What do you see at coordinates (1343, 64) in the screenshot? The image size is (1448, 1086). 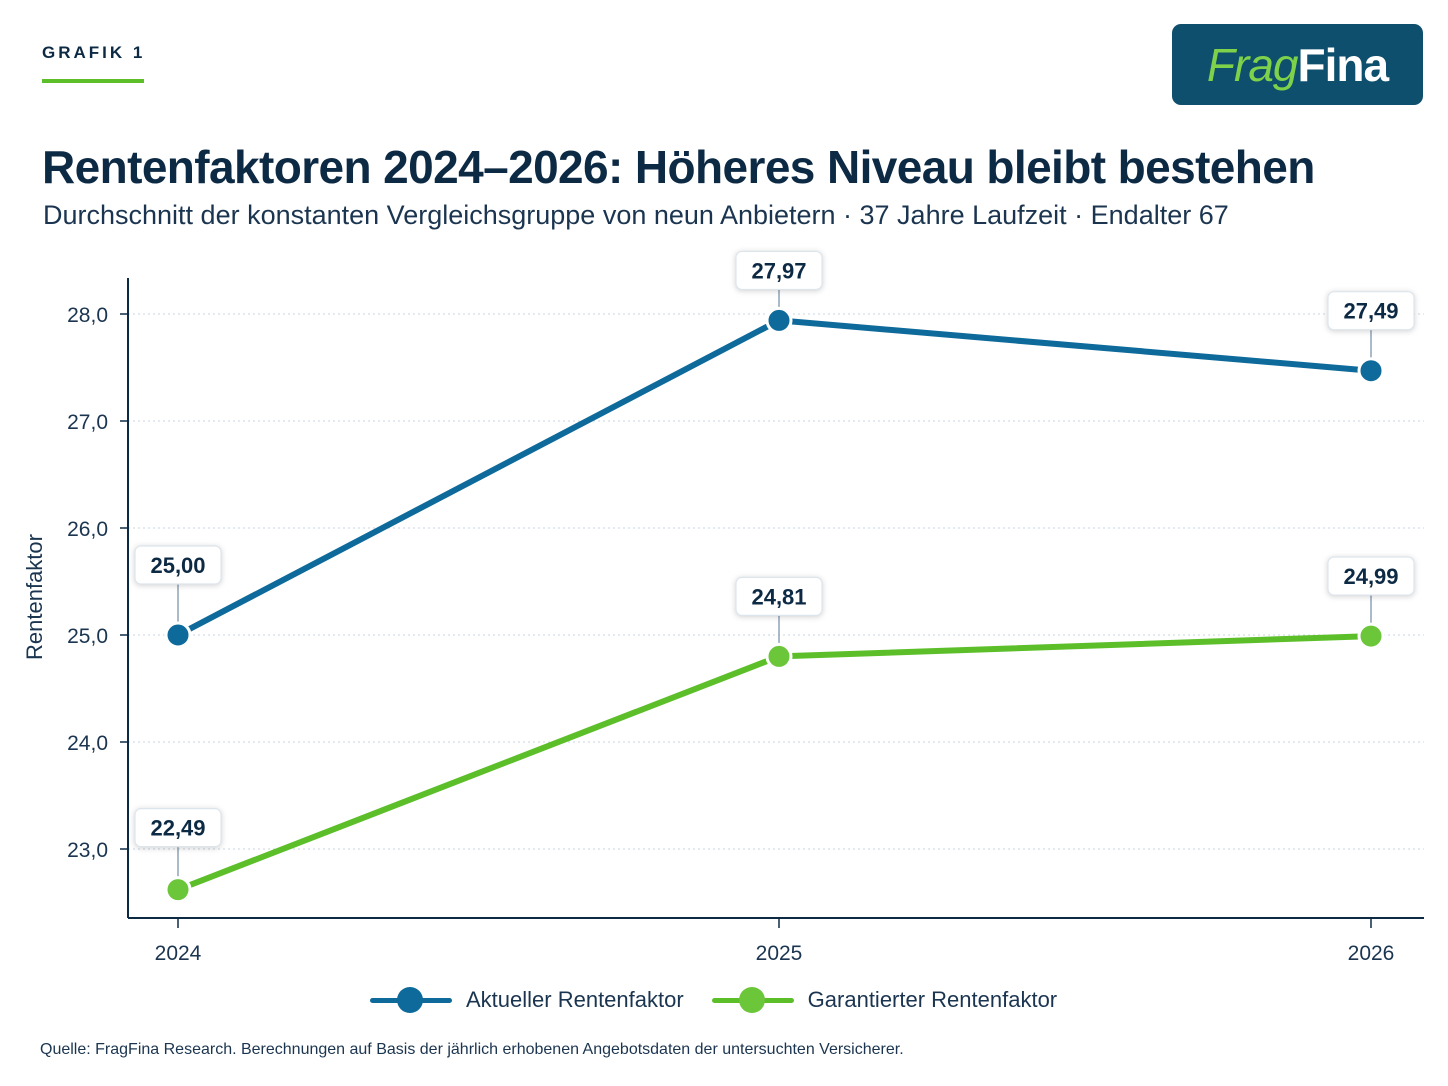 I see `logo-text-fina: Fina` at bounding box center [1343, 64].